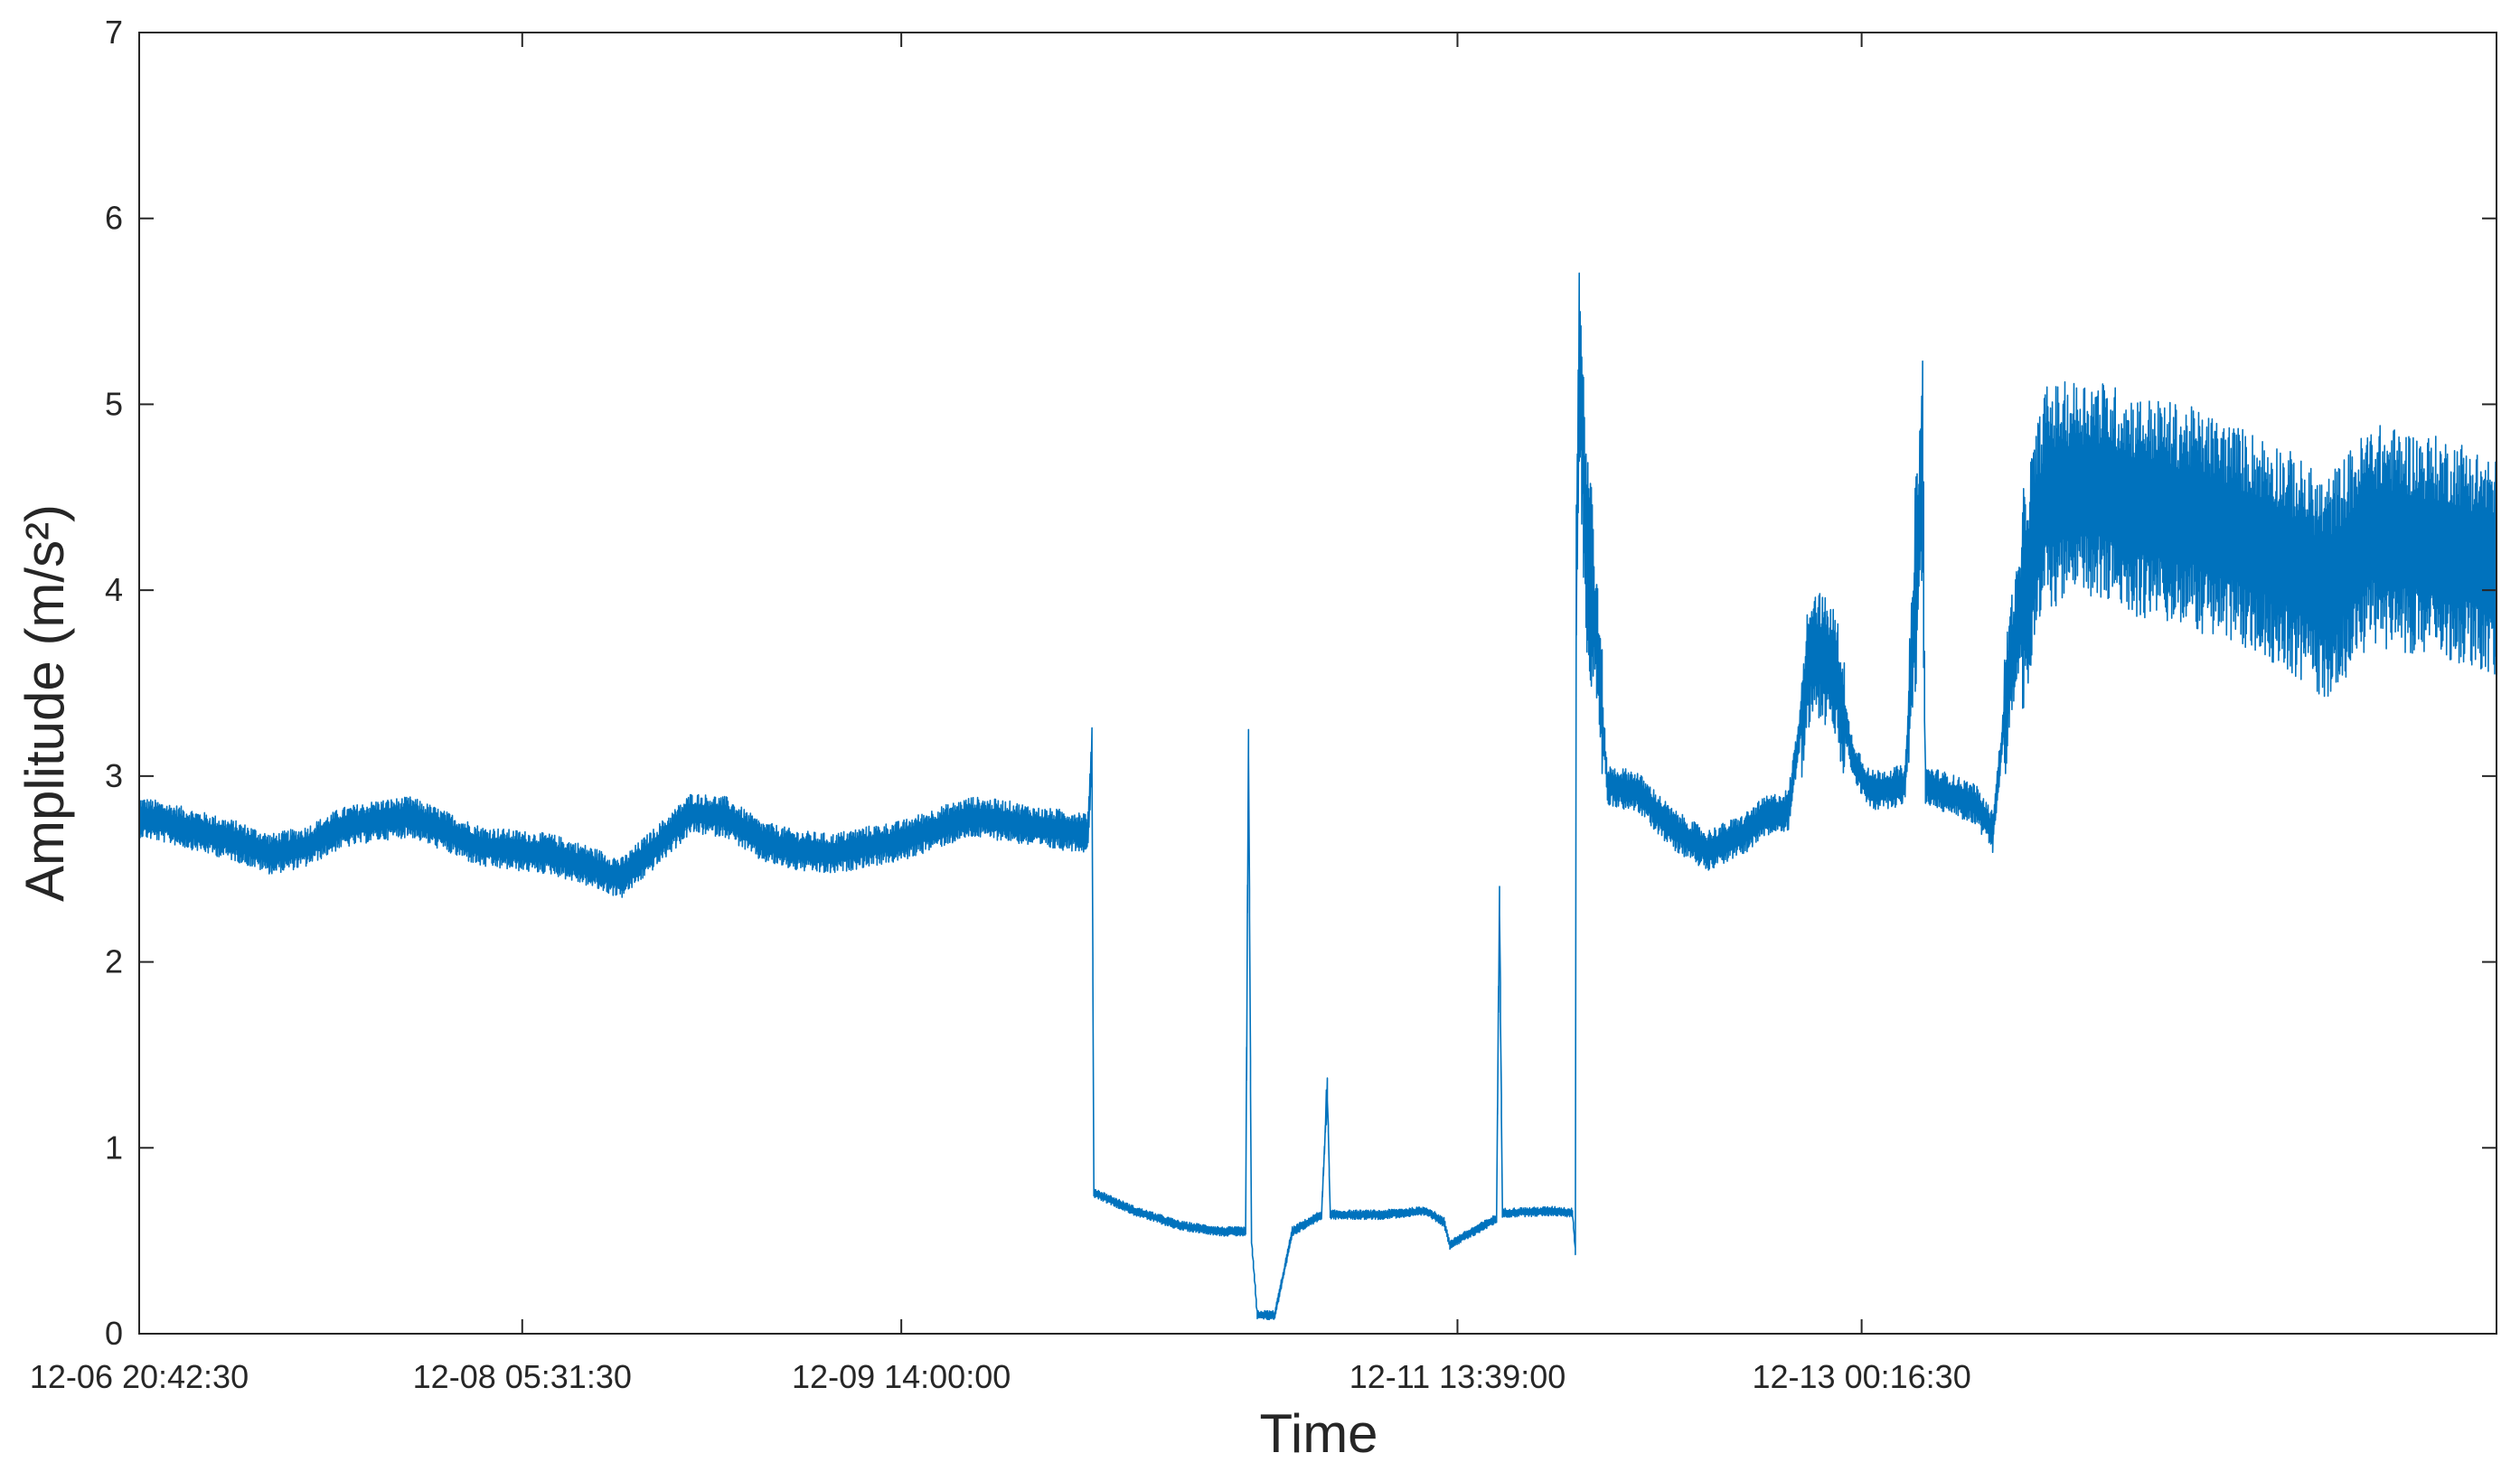 The image size is (2520, 1481). What do you see at coordinates (1862, 1376) in the screenshot?
I see `x-tick-label: 12-13 00:16:30` at bounding box center [1862, 1376].